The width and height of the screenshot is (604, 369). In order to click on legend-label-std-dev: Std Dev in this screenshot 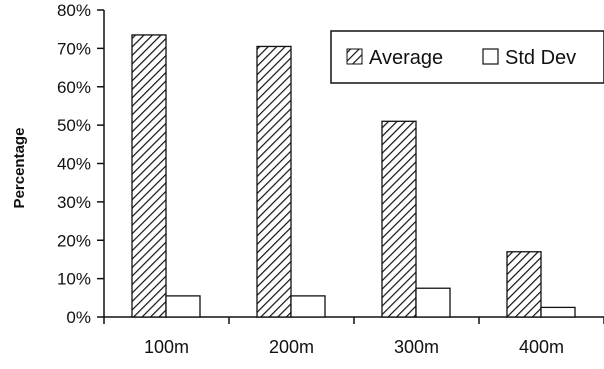, I will do `click(540, 58)`.